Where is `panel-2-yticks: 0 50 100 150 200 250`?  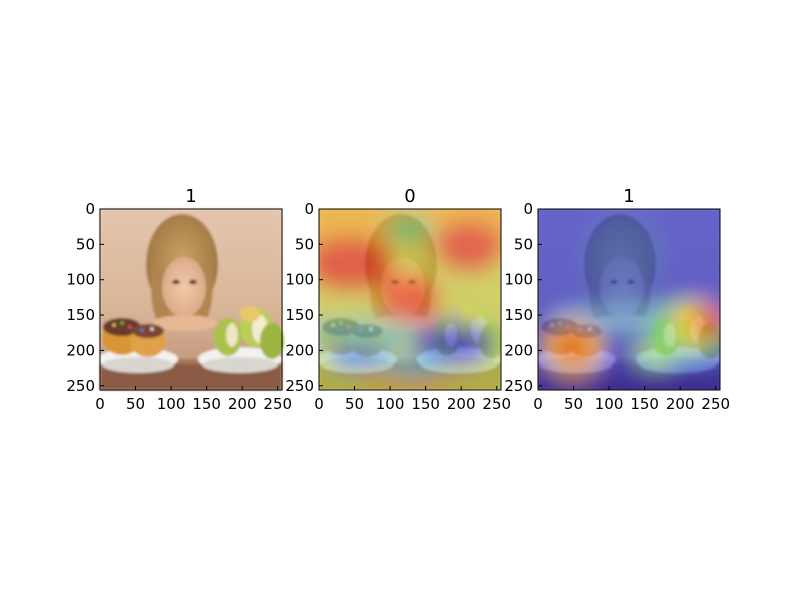
panel-2-yticks: 0 50 100 150 200 250 is located at coordinates (304, 297).